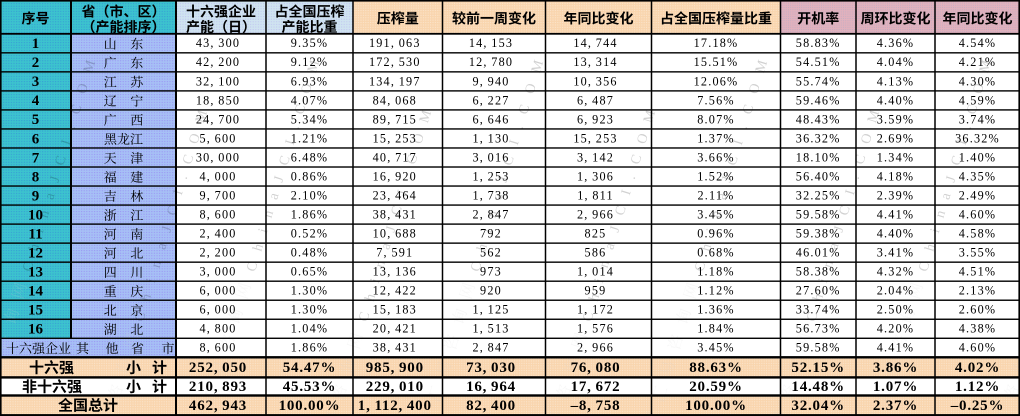  Describe the element at coordinates (491, 43) in the screenshot. I see `svg-text: 14, 153` at that location.